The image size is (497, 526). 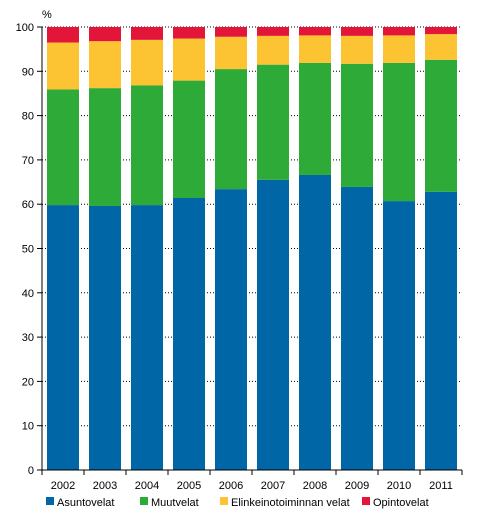 What do you see at coordinates (401, 503) in the screenshot?
I see `legend-label-3: Opintovelat` at bounding box center [401, 503].